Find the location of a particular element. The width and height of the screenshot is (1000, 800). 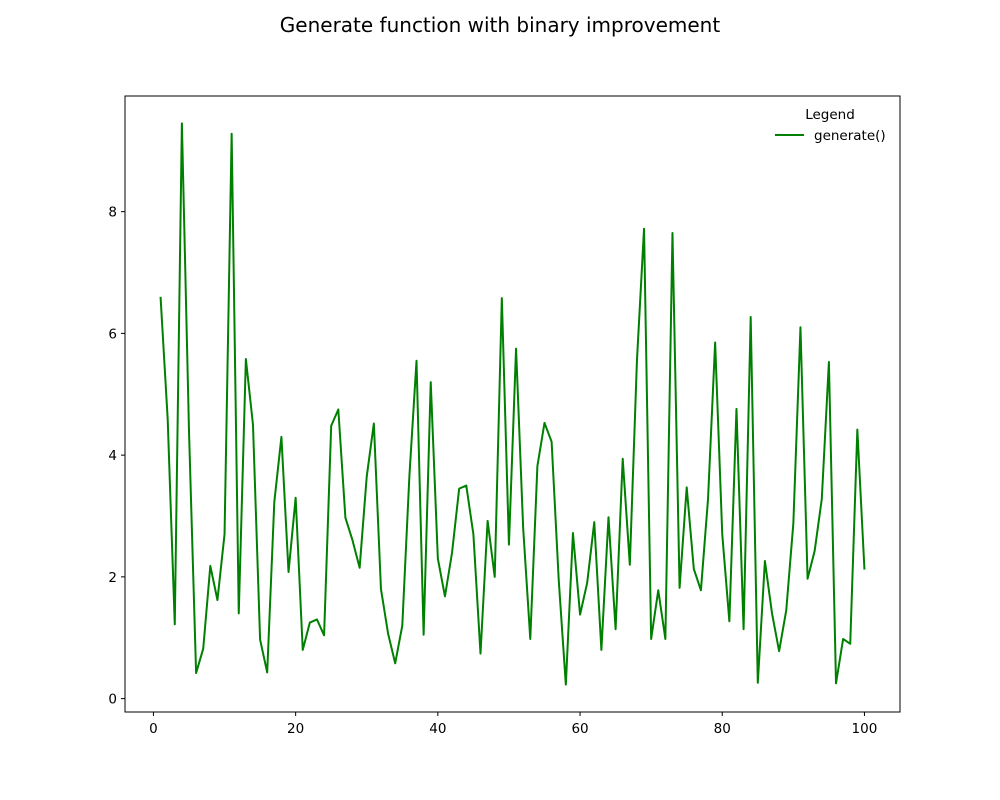

y-tick-label: 4 is located at coordinates (112, 456).